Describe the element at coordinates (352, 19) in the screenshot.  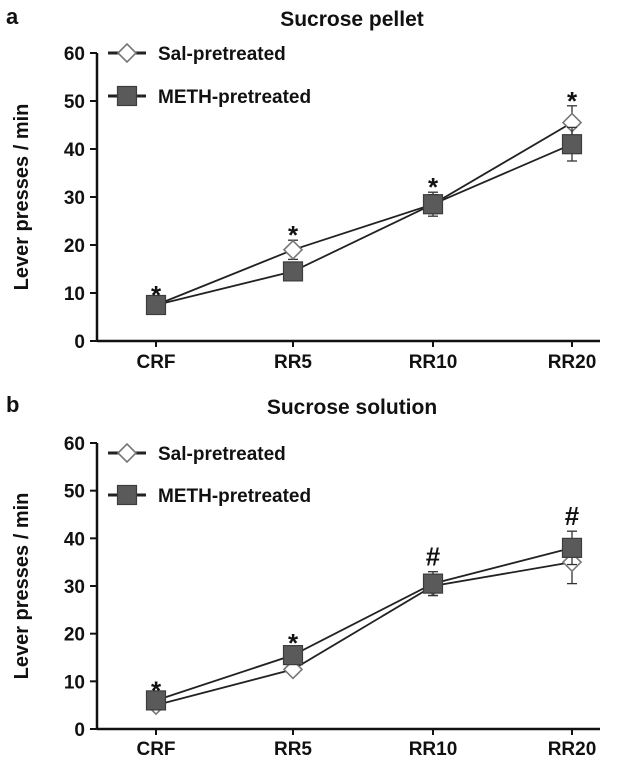
I see `chart-title: Sucrose pellet` at that location.